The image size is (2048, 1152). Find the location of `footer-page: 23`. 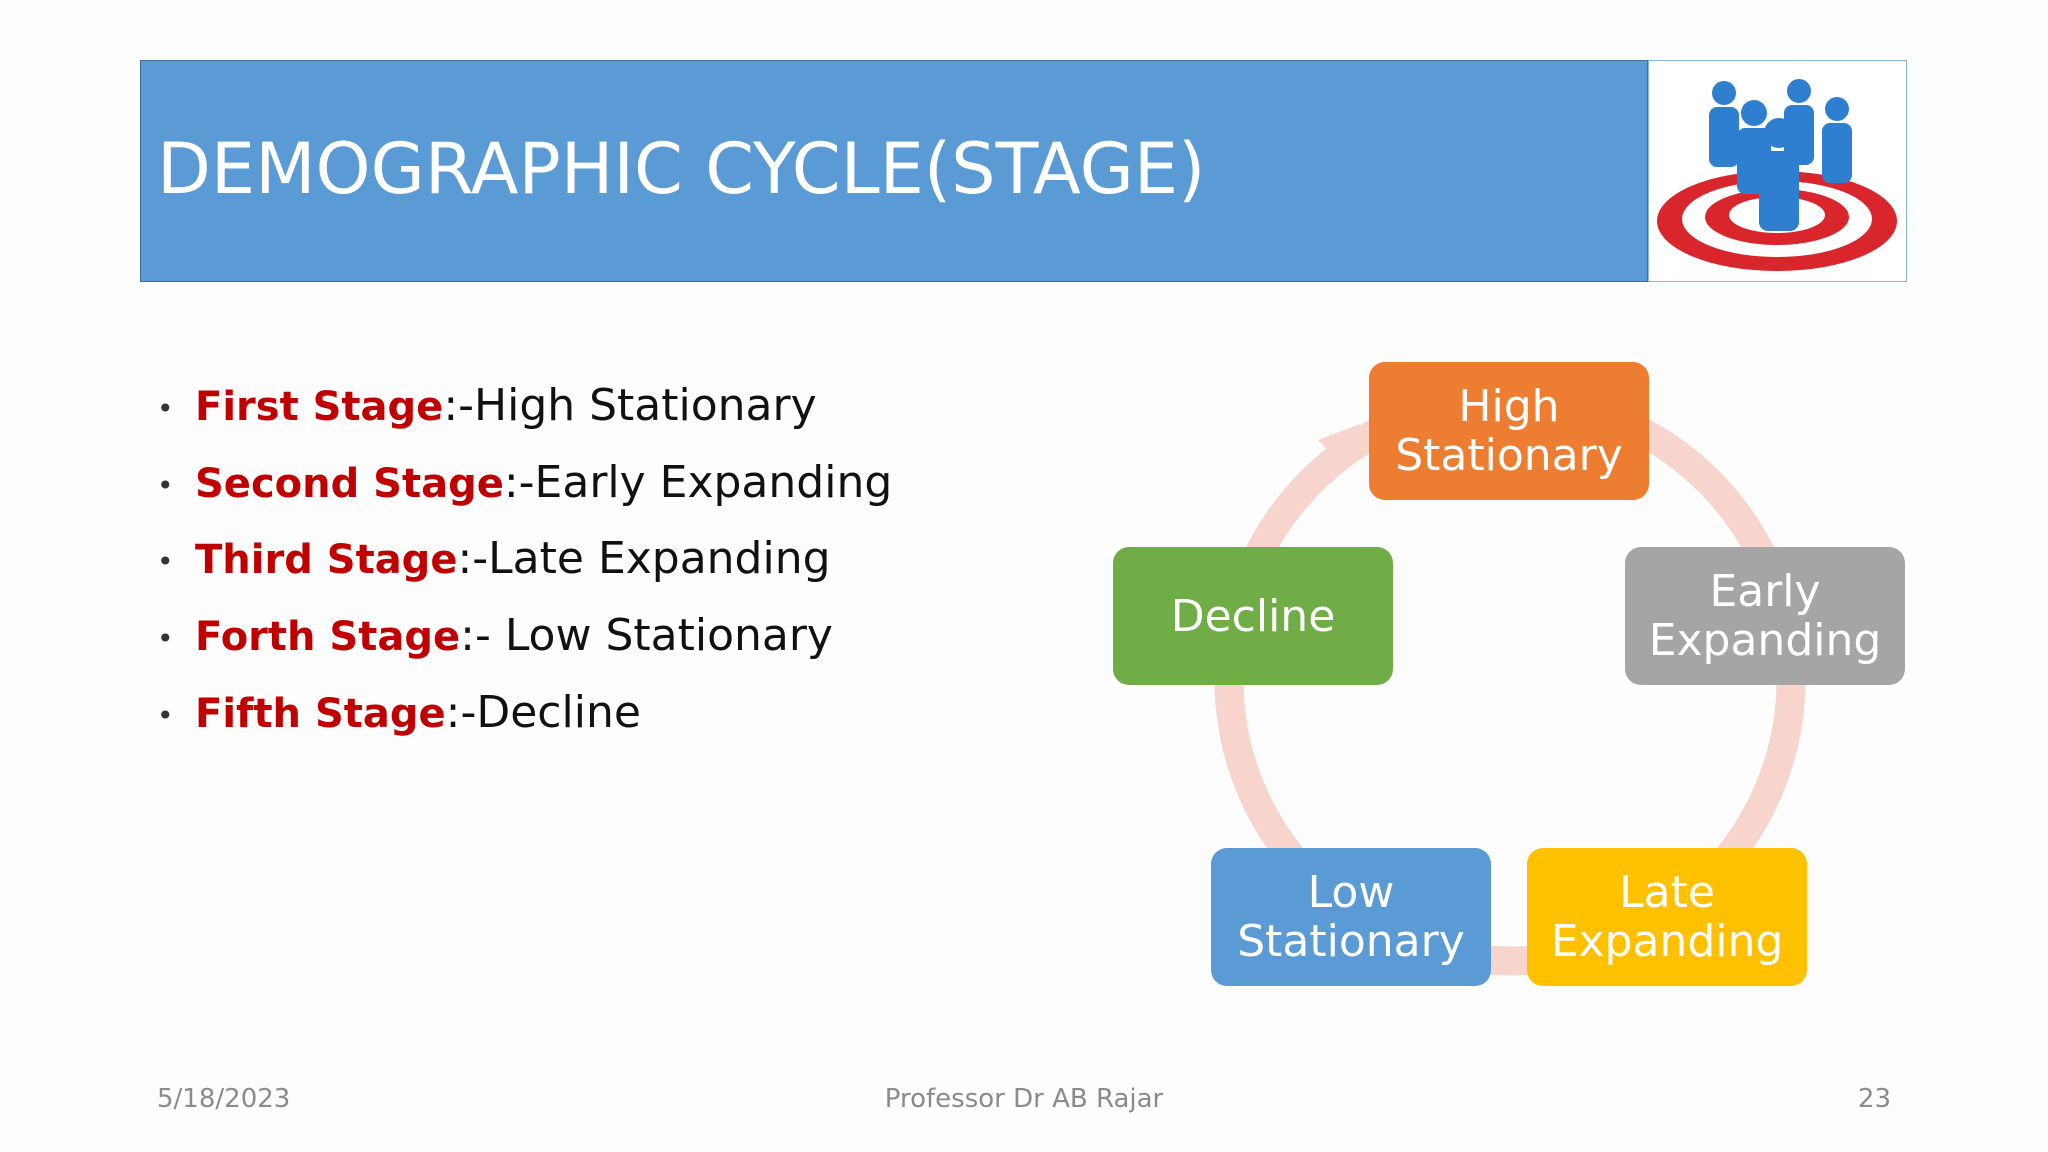

footer-page: 23 is located at coordinates (1874, 1099).